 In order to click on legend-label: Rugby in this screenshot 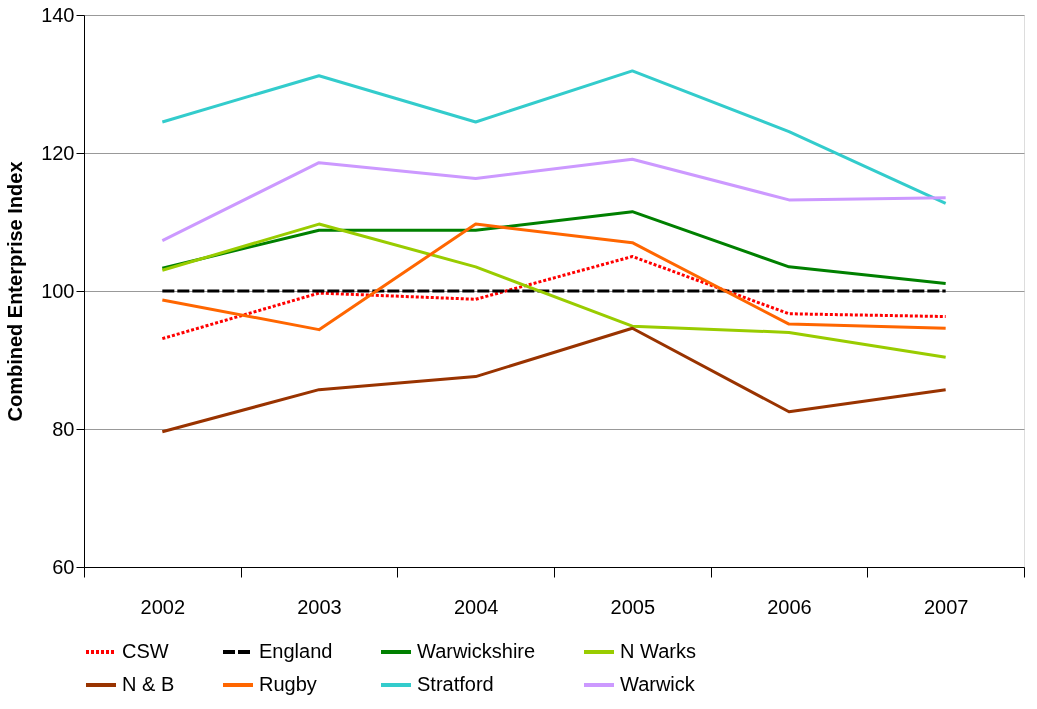, I will do `click(288, 684)`.